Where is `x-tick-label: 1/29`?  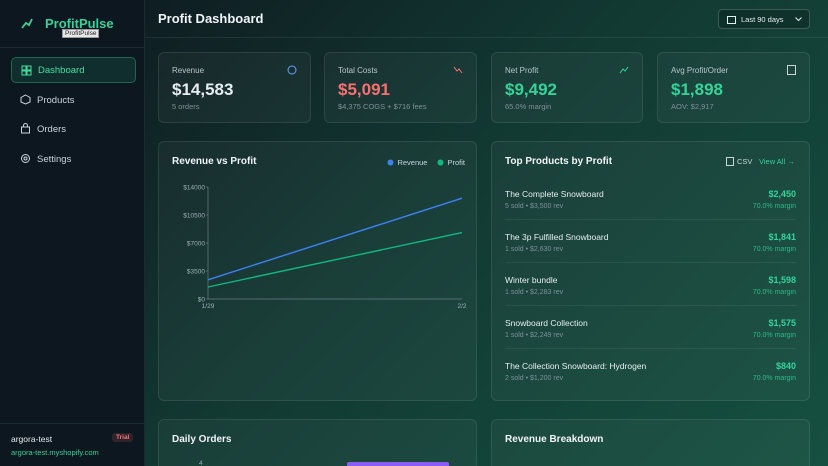
x-tick-label: 1/29 is located at coordinates (208, 306).